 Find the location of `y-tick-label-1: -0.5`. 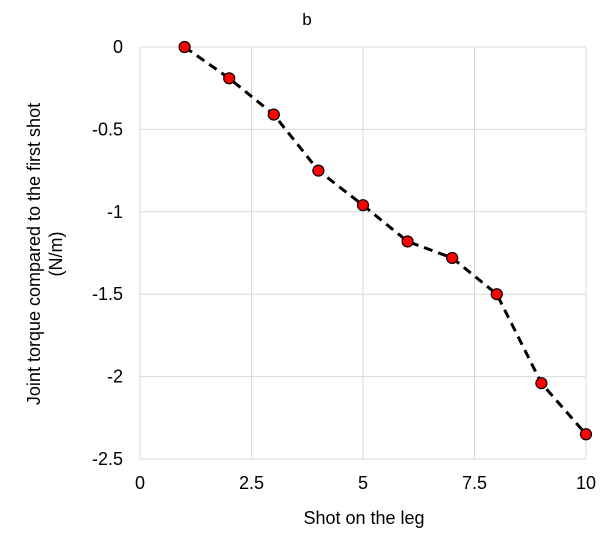

y-tick-label-1: -0.5 is located at coordinates (107, 129).